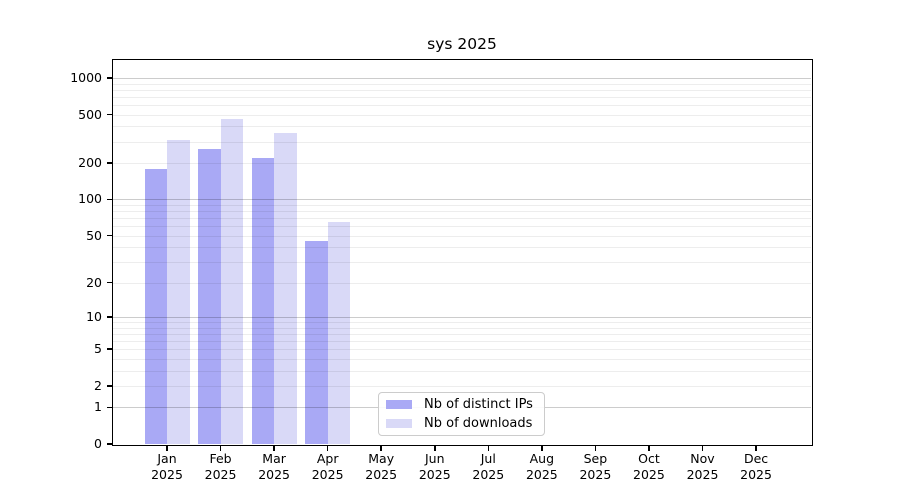 The height and width of the screenshot is (500, 900). I want to click on y-tick-label: 100, so click(90, 199).